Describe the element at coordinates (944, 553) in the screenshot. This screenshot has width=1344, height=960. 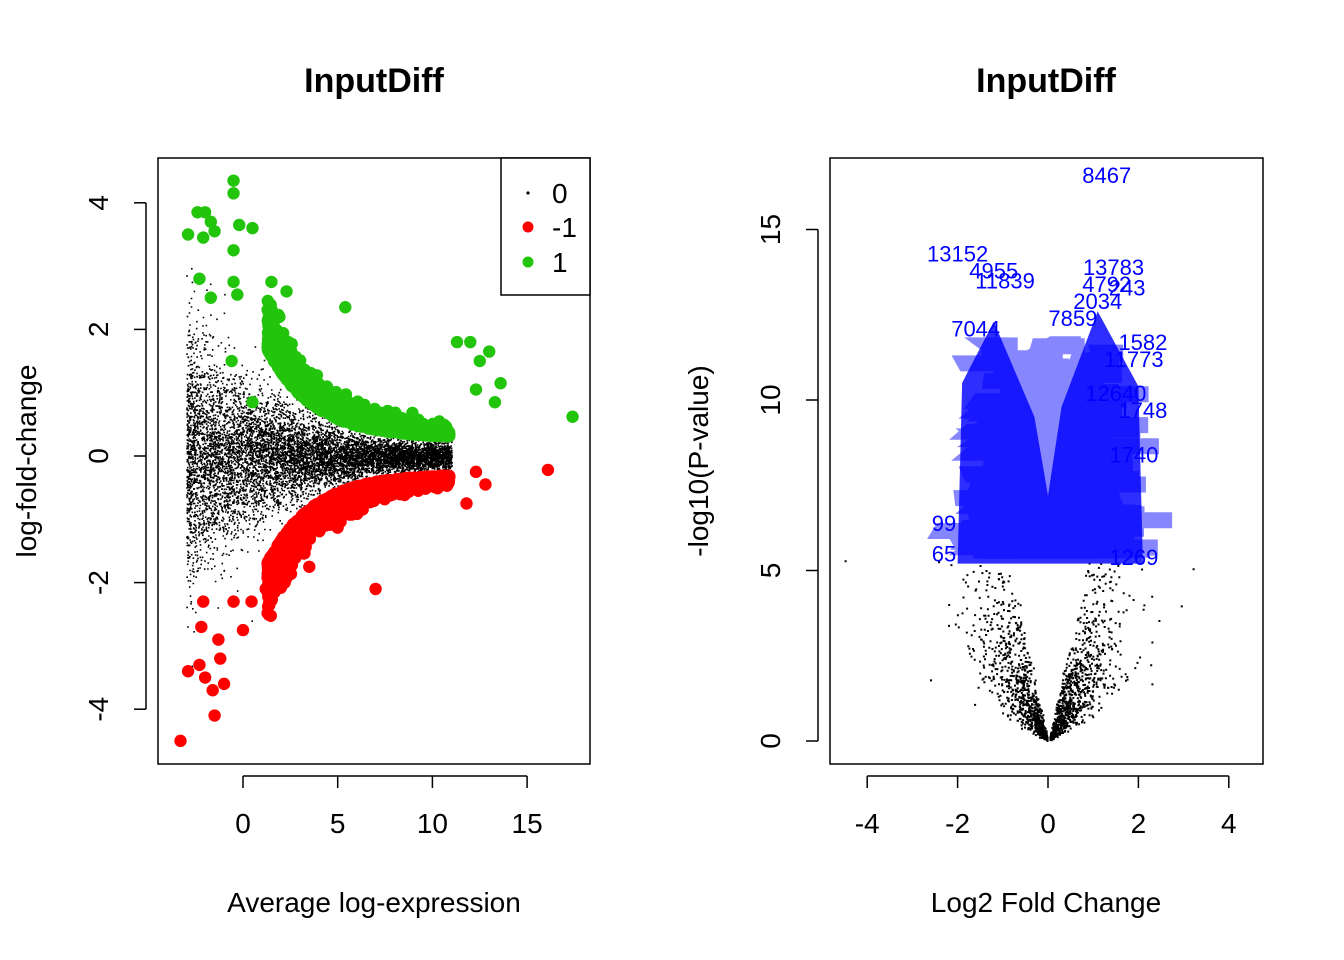
I see `volcano-gene-label: 65` at that location.